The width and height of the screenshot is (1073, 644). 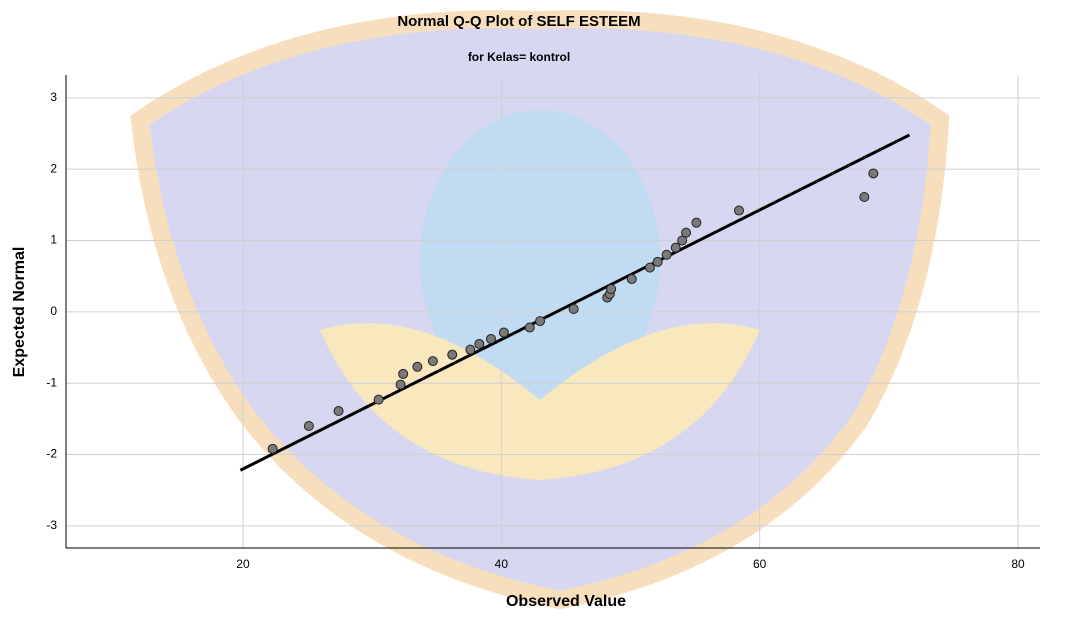 I want to click on y-tick-label: -2, so click(x=51, y=454).